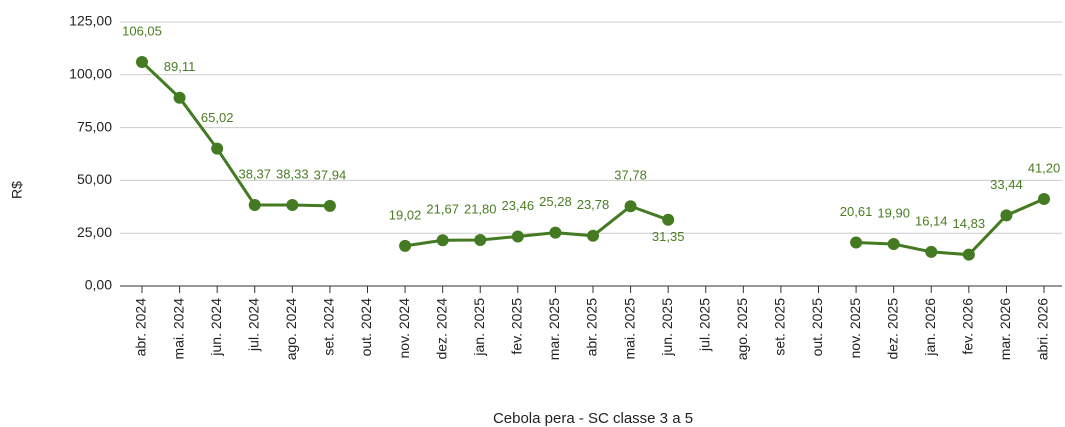 The width and height of the screenshot is (1065, 427). I want to click on data-label: 16,14, so click(931, 220).